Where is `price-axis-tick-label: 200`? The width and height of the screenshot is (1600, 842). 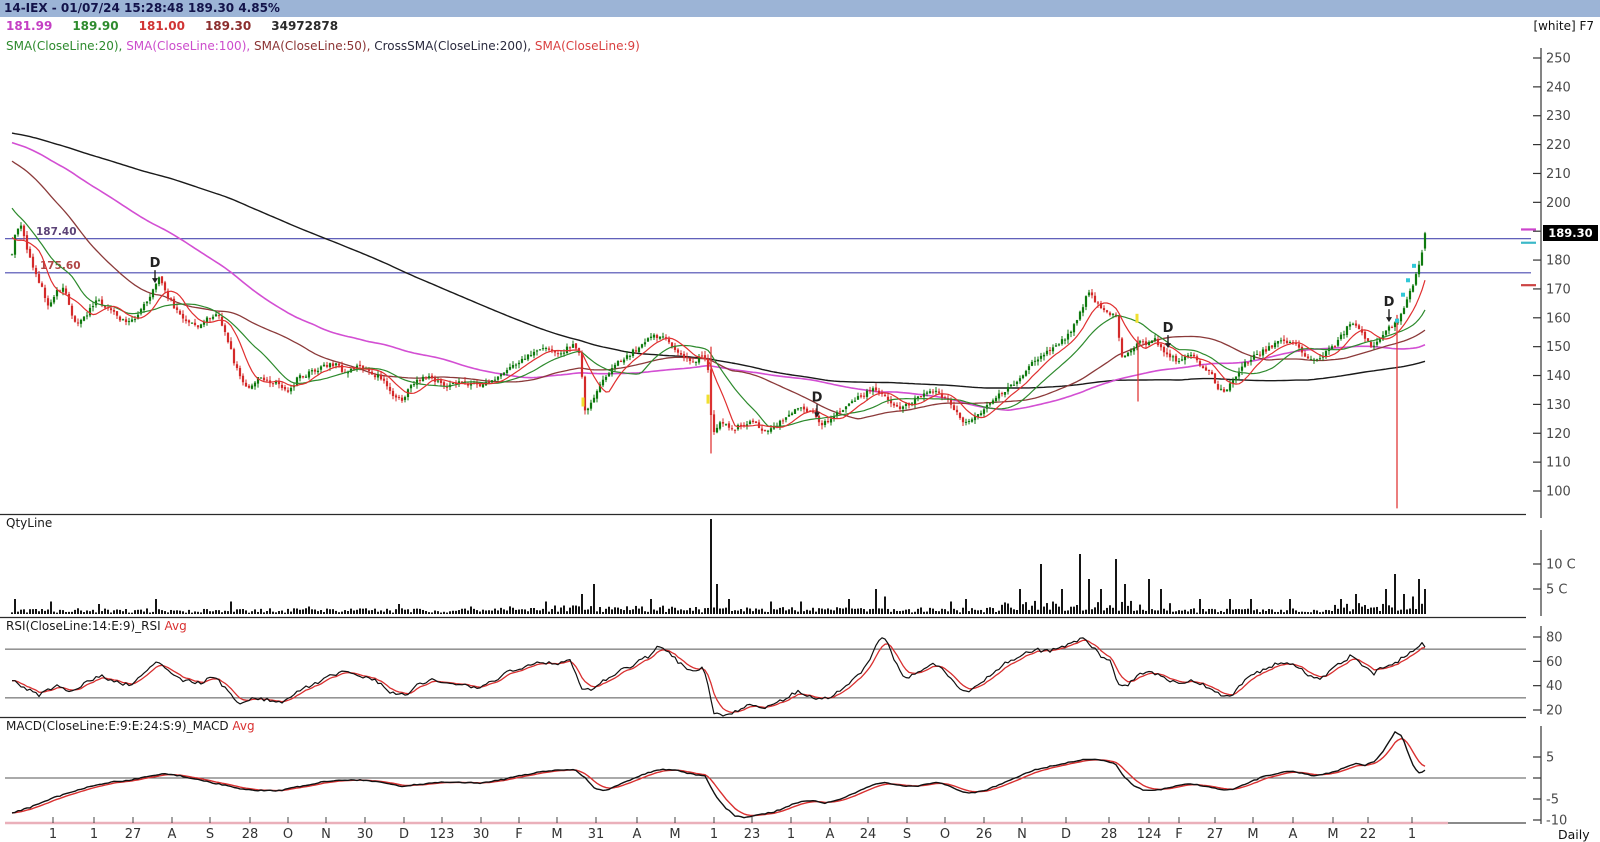 price-axis-tick-label: 200 is located at coordinates (1558, 203).